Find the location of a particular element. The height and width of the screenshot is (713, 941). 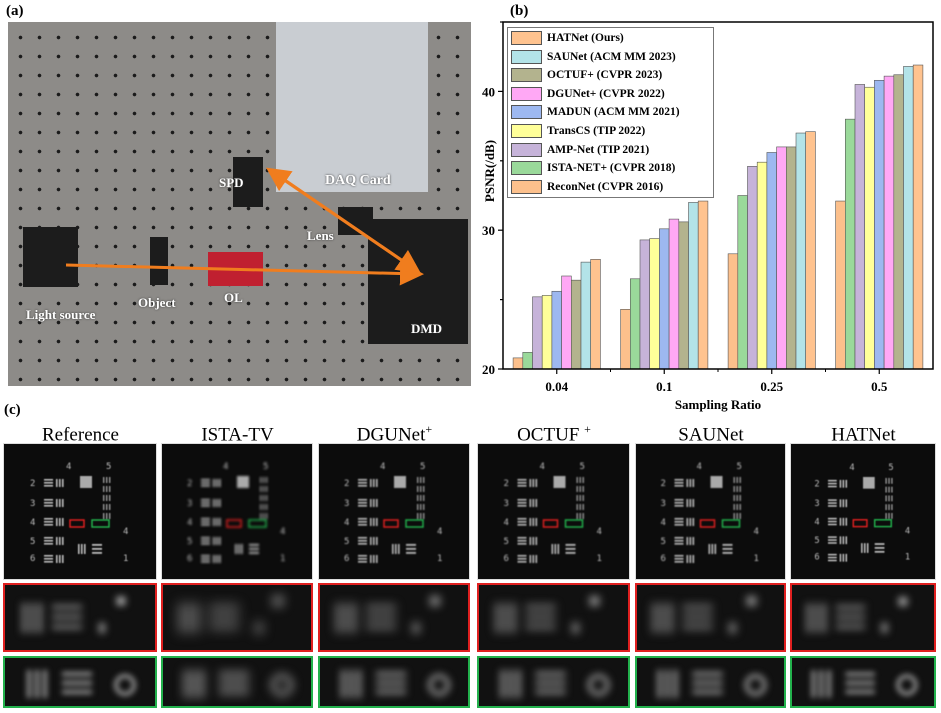

legend-label: HATNet (Ours) is located at coordinates (585, 38).